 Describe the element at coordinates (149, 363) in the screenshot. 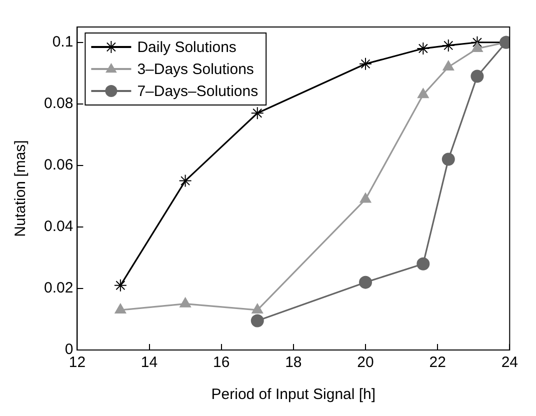

I see `x-tick-label: 14` at that location.